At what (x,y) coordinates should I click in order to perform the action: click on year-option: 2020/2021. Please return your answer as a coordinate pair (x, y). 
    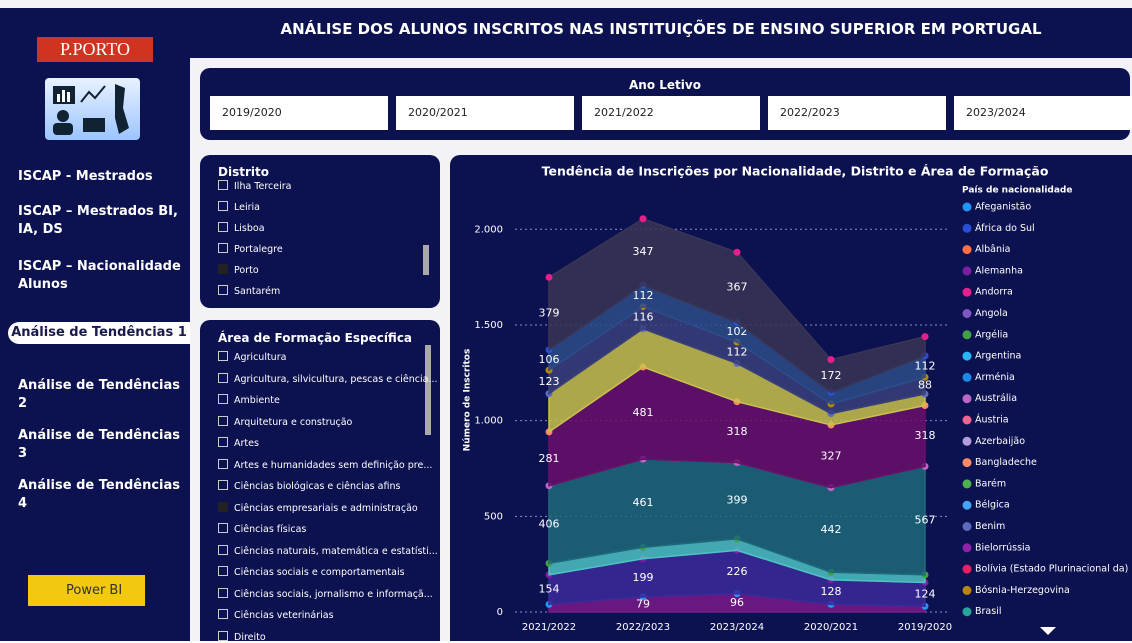
    Looking at the image, I should click on (485, 113).